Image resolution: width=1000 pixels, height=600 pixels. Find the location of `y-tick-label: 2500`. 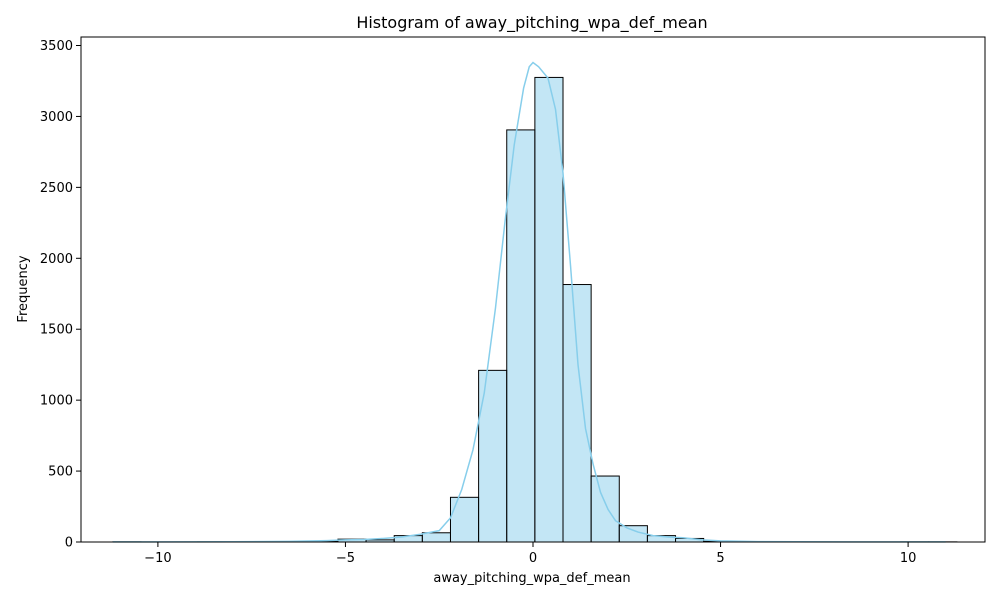

y-tick-label: 2500 is located at coordinates (56, 188).